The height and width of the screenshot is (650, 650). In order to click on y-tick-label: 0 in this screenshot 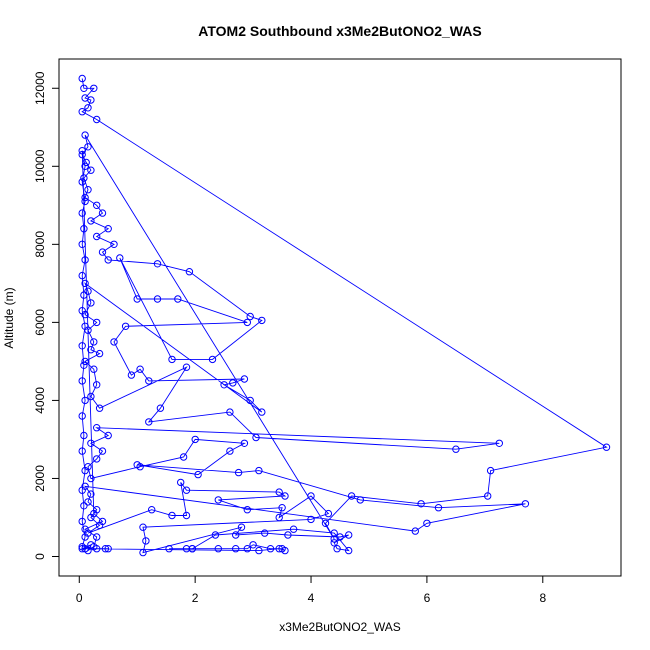, I will do `click(40, 556)`.